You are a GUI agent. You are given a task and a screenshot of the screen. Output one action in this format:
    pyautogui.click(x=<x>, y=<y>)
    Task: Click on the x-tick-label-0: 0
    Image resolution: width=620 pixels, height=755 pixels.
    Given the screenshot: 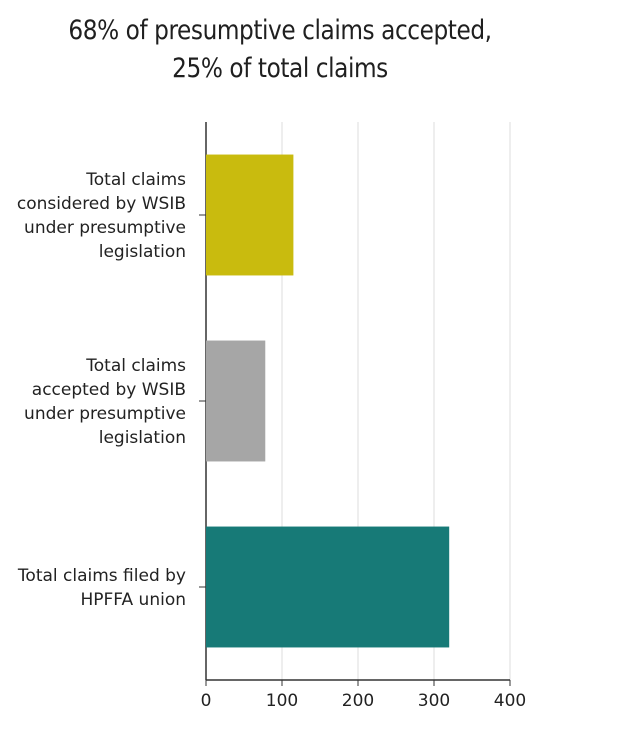 What is the action you would take?
    pyautogui.click(x=206, y=701)
    